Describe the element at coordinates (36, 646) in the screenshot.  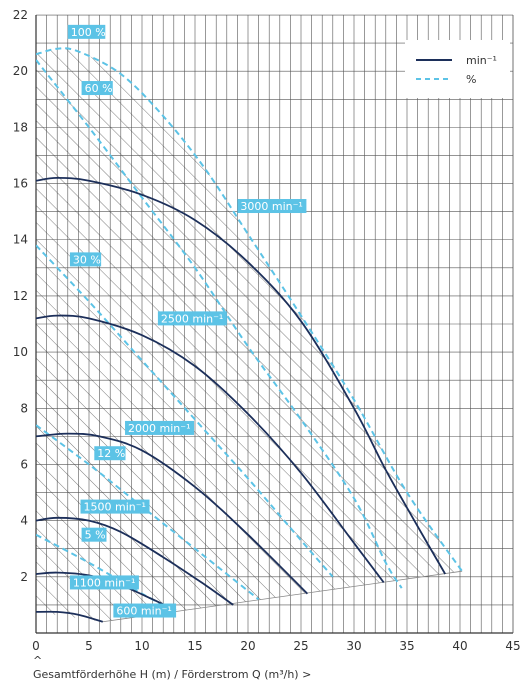
I see `x-tick-label: 0` at that location.